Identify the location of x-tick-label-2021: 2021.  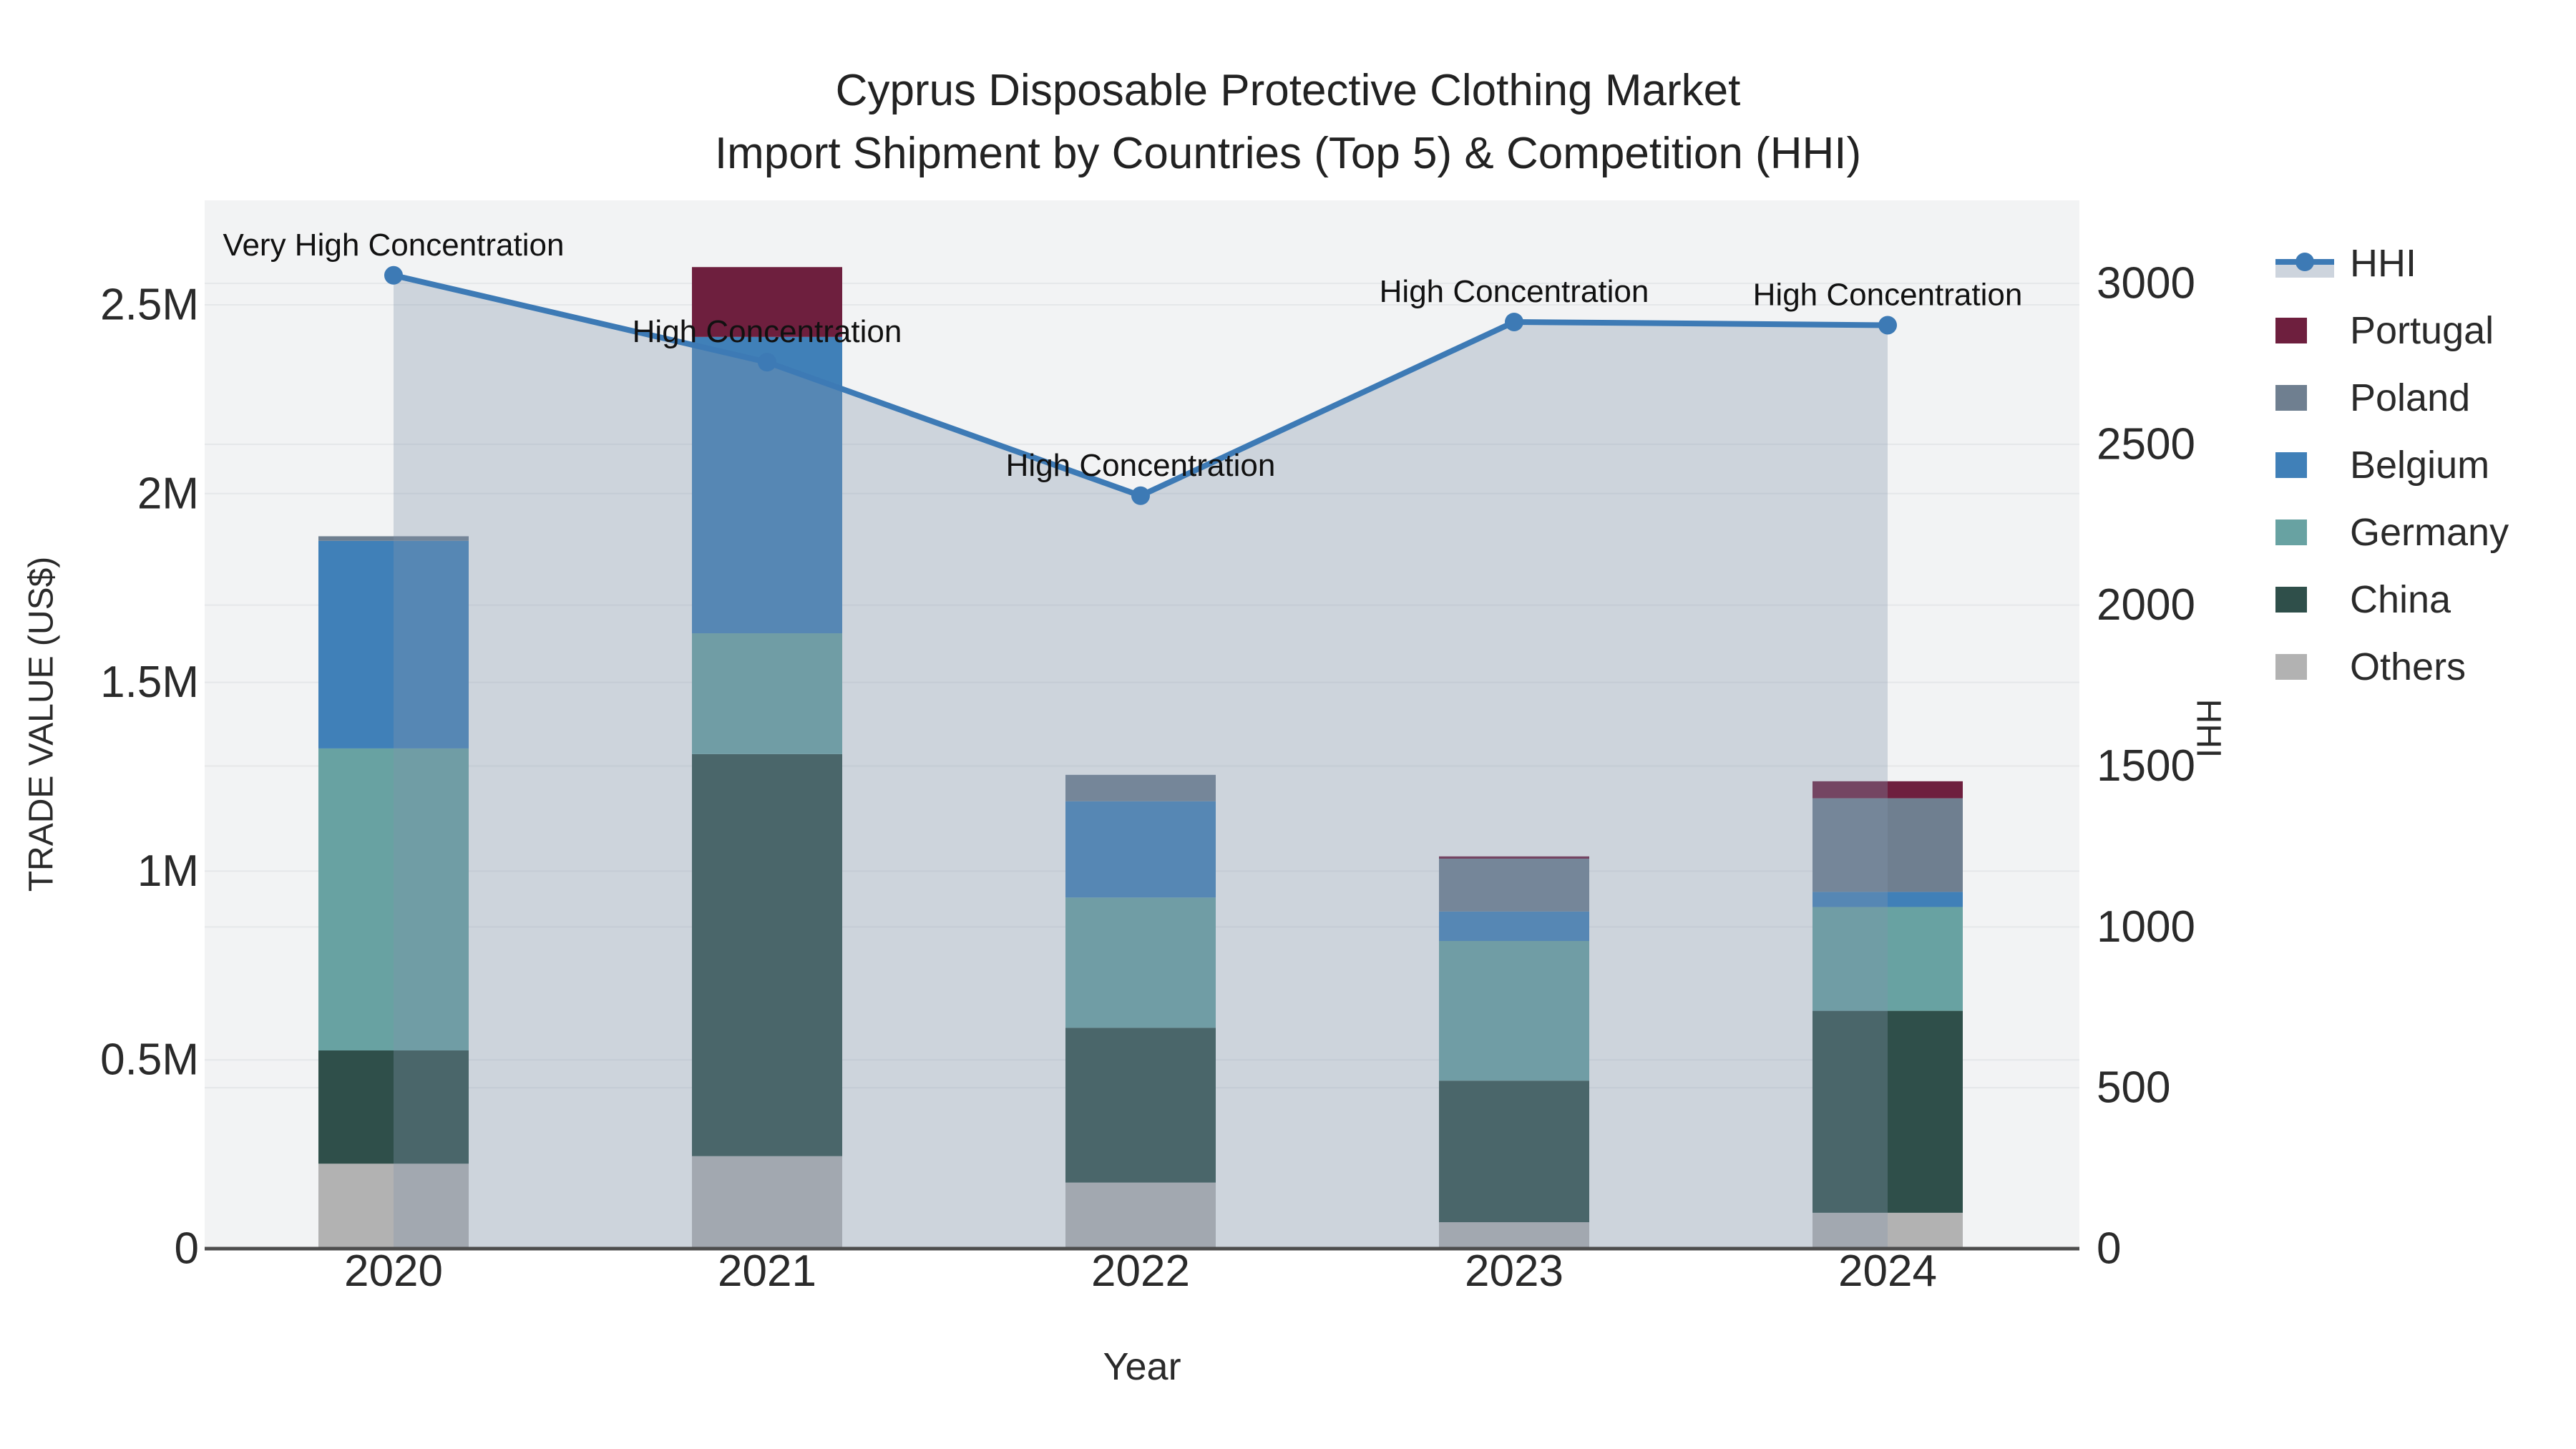
(767, 1271).